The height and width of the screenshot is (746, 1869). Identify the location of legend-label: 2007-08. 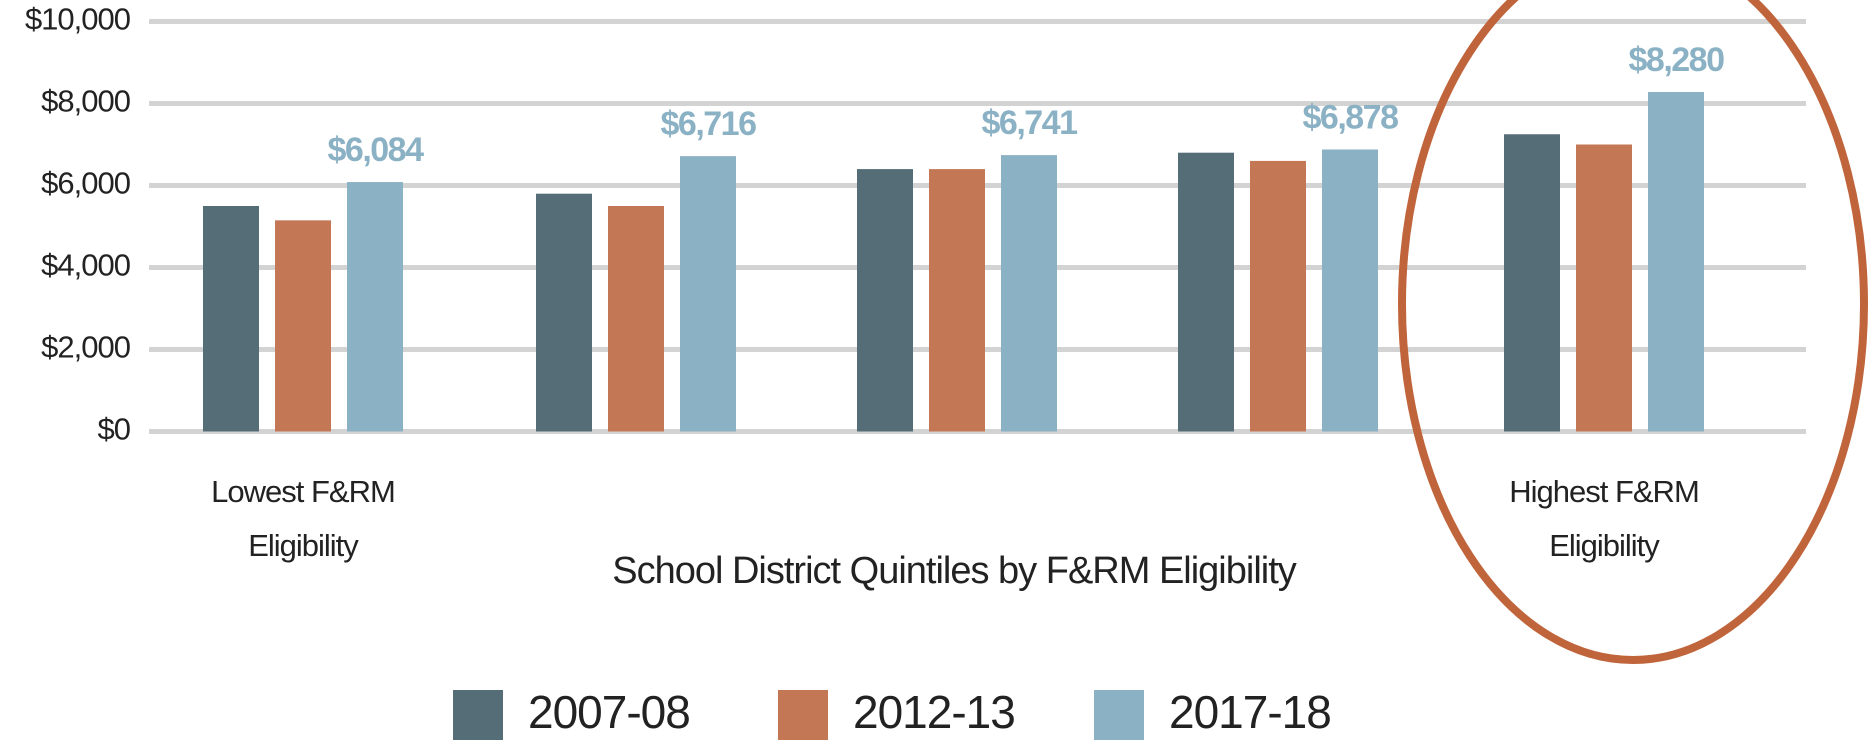
(609, 712).